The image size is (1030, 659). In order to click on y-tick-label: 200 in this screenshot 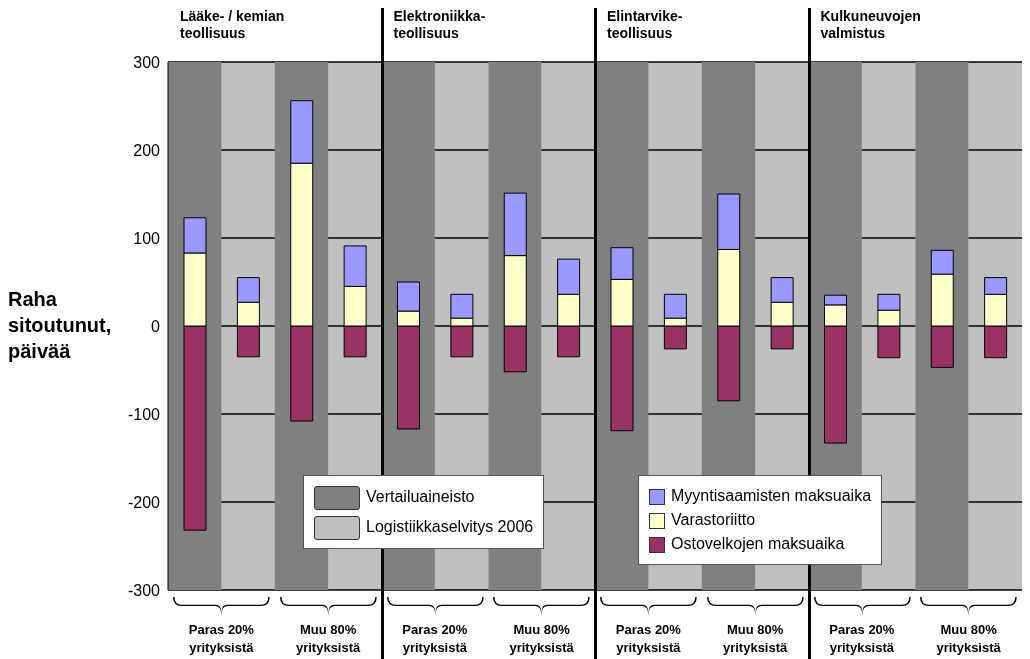, I will do `click(147, 150)`.